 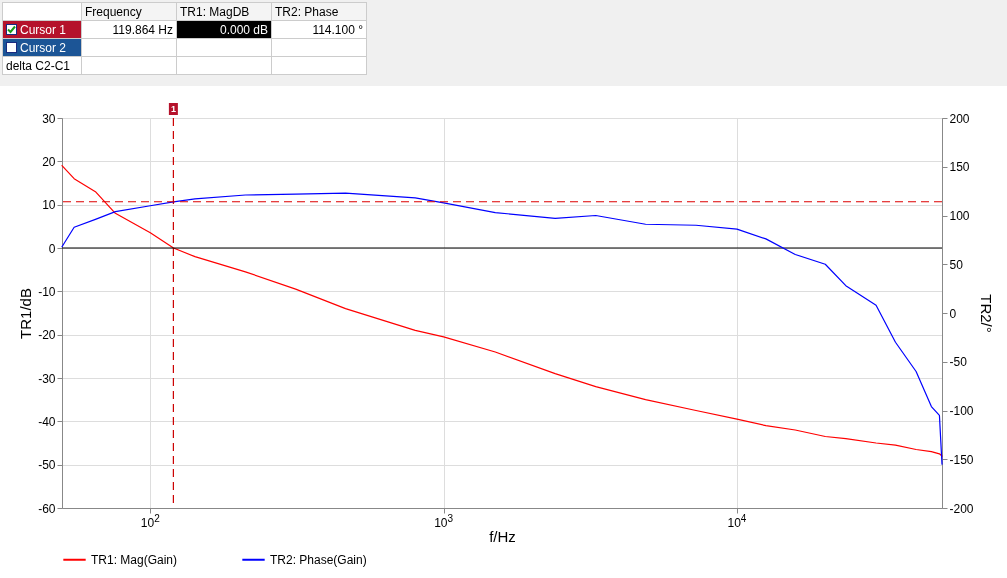 What do you see at coordinates (224, 11) in the screenshot?
I see `text: TR1: MagDB` at bounding box center [224, 11].